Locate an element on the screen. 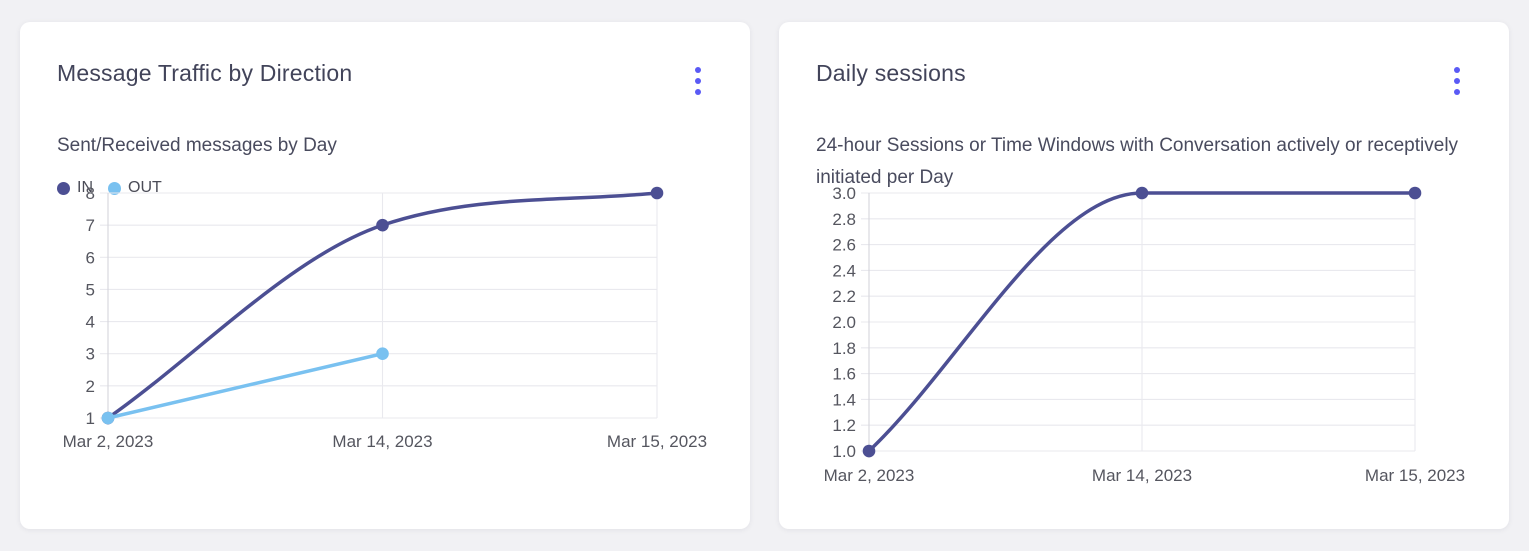 This screenshot has width=1529, height=551. y-tick-label: 7 is located at coordinates (90, 225).